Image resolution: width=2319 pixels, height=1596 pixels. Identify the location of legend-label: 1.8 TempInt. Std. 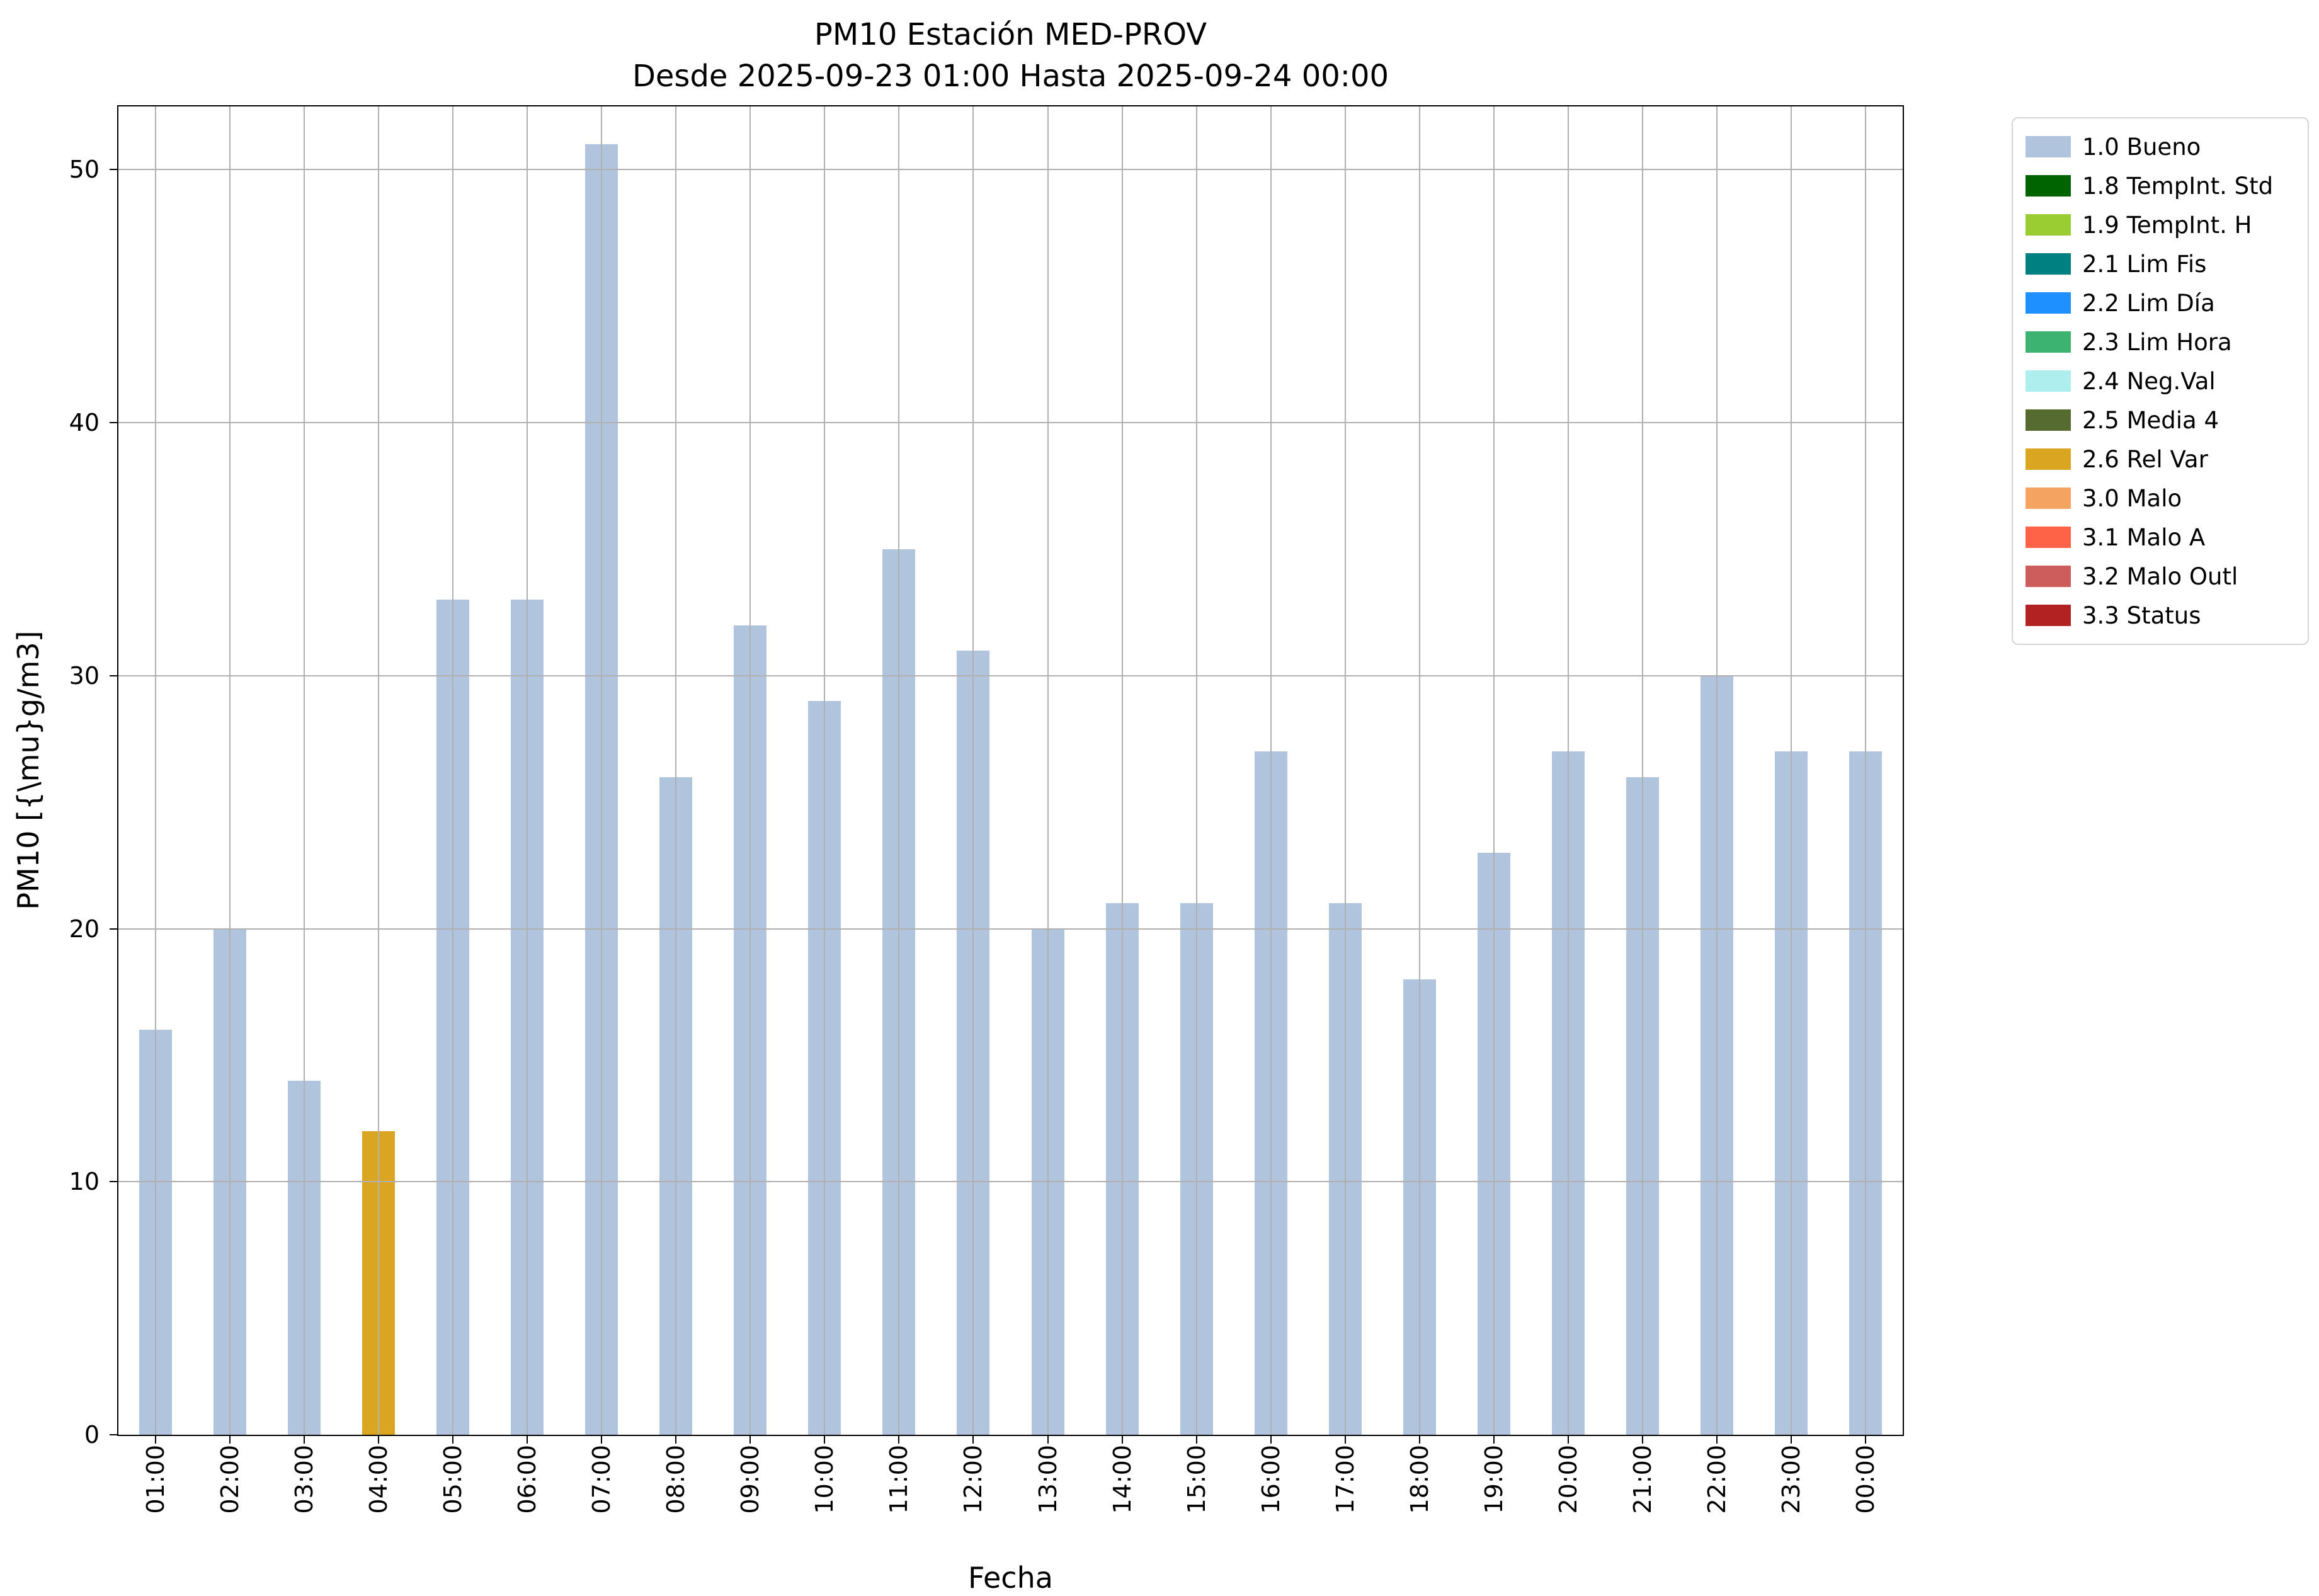
(2178, 186).